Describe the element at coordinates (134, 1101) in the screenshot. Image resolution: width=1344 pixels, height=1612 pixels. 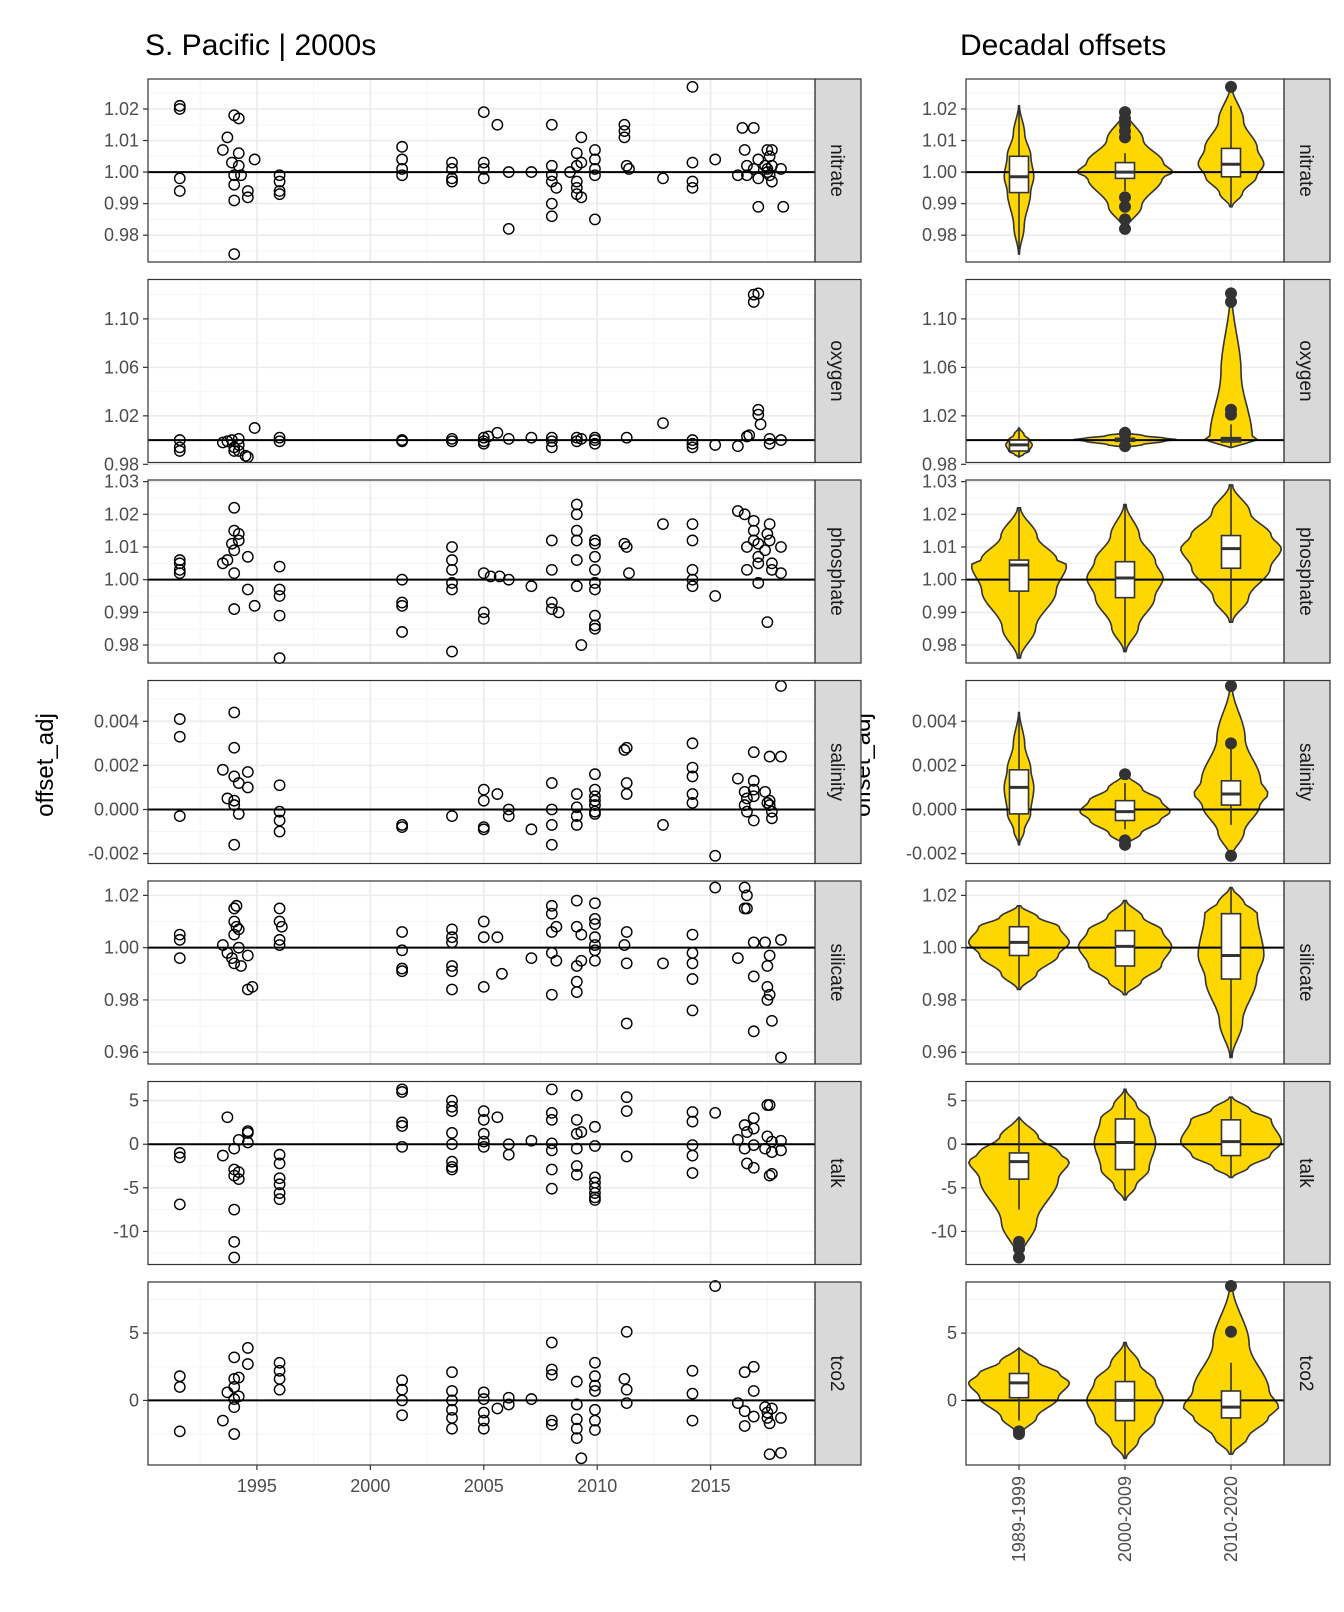
I see `left-y-tick-label: 5` at that location.